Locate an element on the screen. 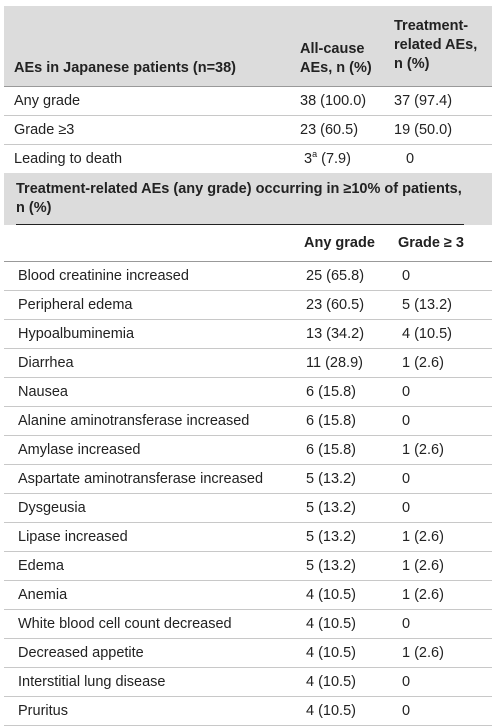 This screenshot has height=727, width=496. row-allcause: 3a (7.9) is located at coordinates (327, 158).